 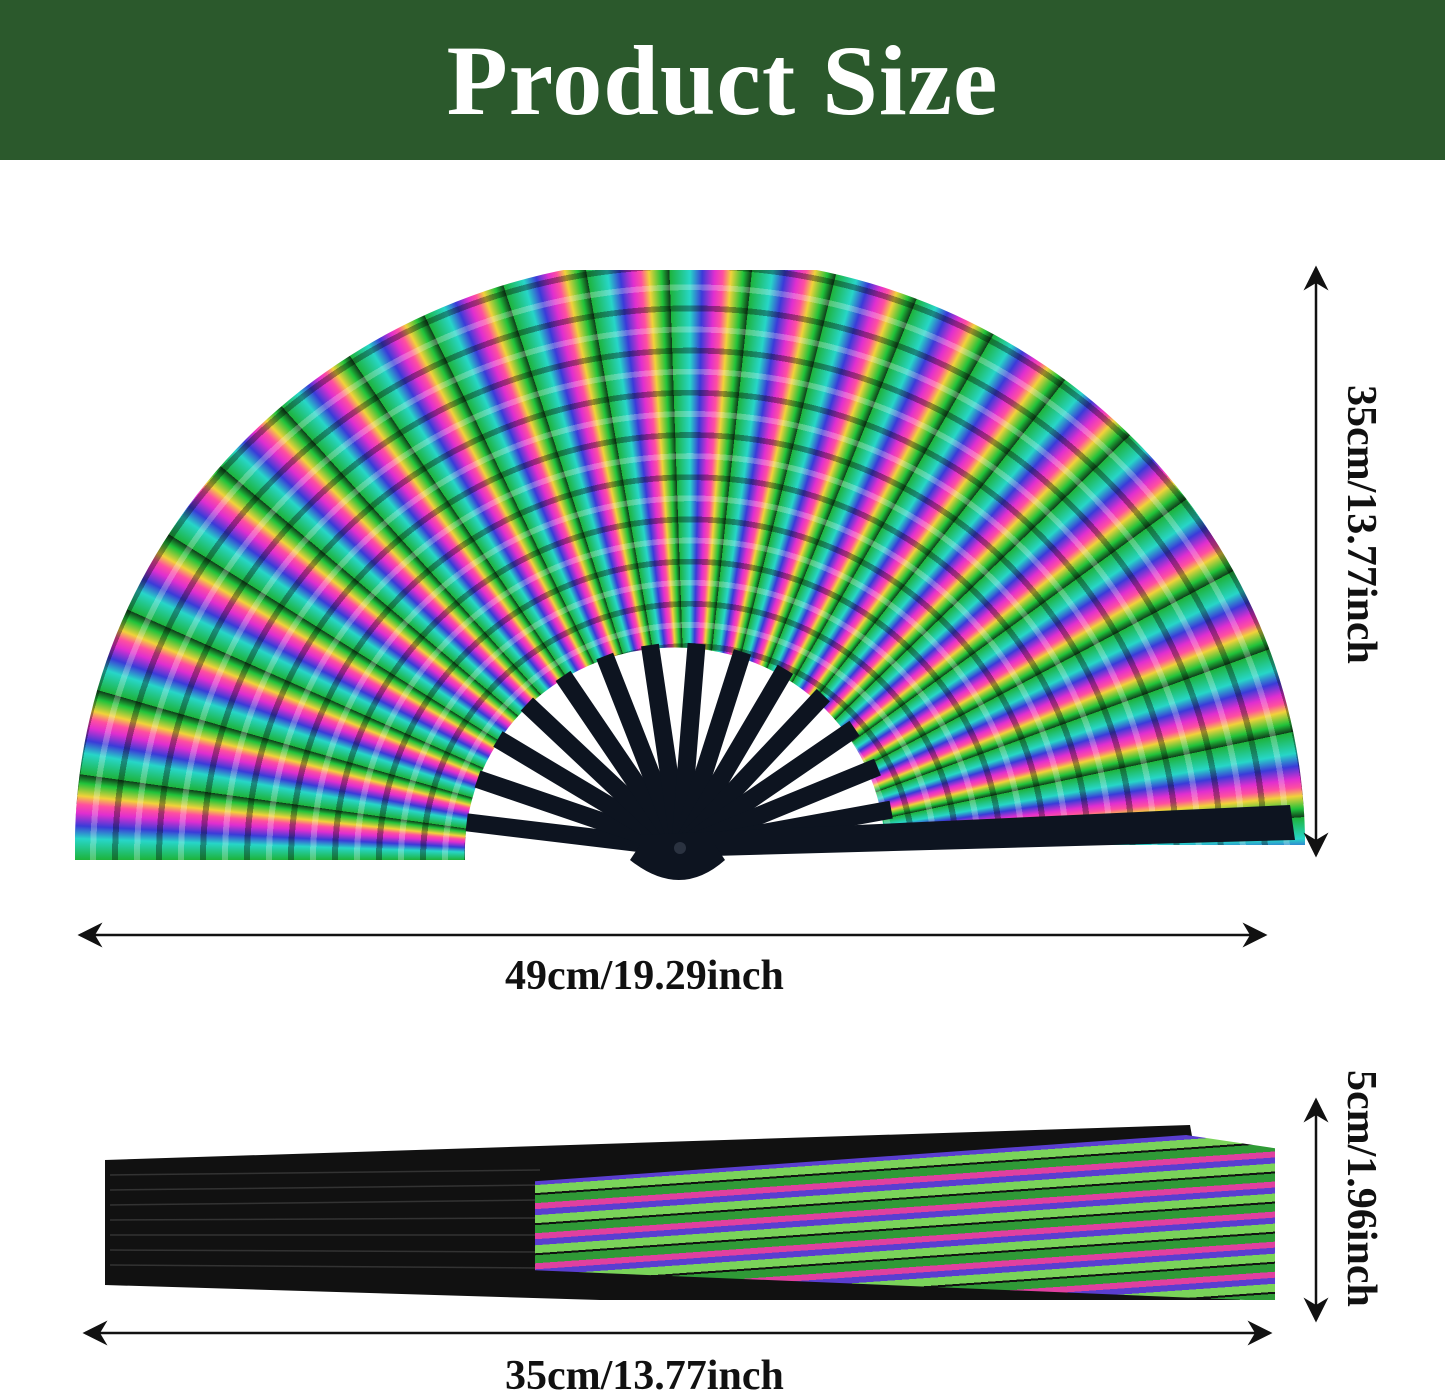 I want to click on open-height-label: 35cm/13.77inch, so click(x=1361, y=524).